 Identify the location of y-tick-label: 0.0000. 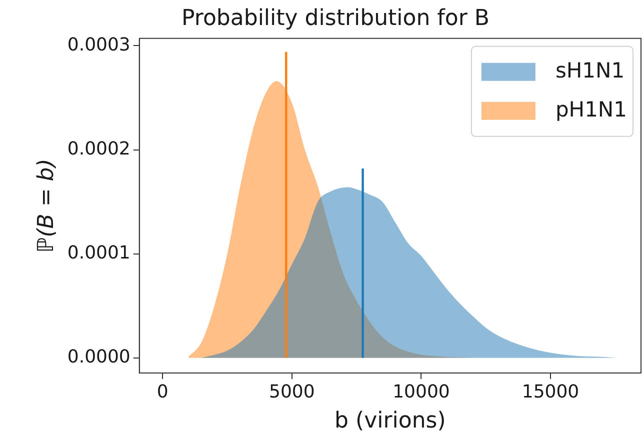
(98, 357).